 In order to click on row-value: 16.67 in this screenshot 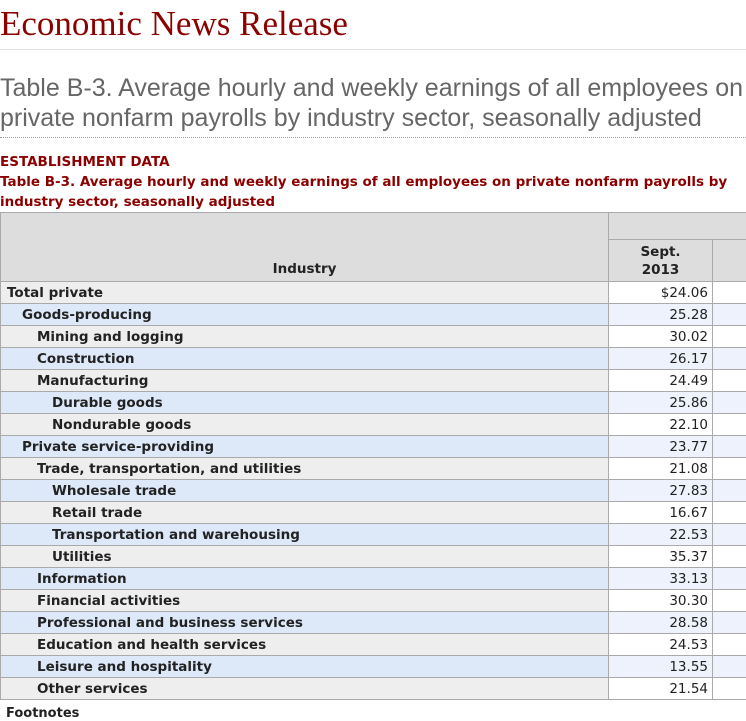, I will do `click(661, 513)`.